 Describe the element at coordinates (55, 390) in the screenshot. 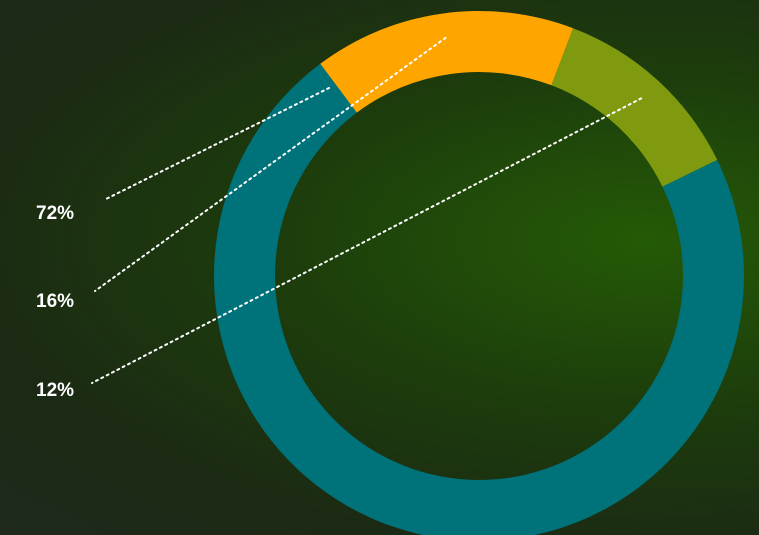

I see `slice-label-2: 12%` at that location.